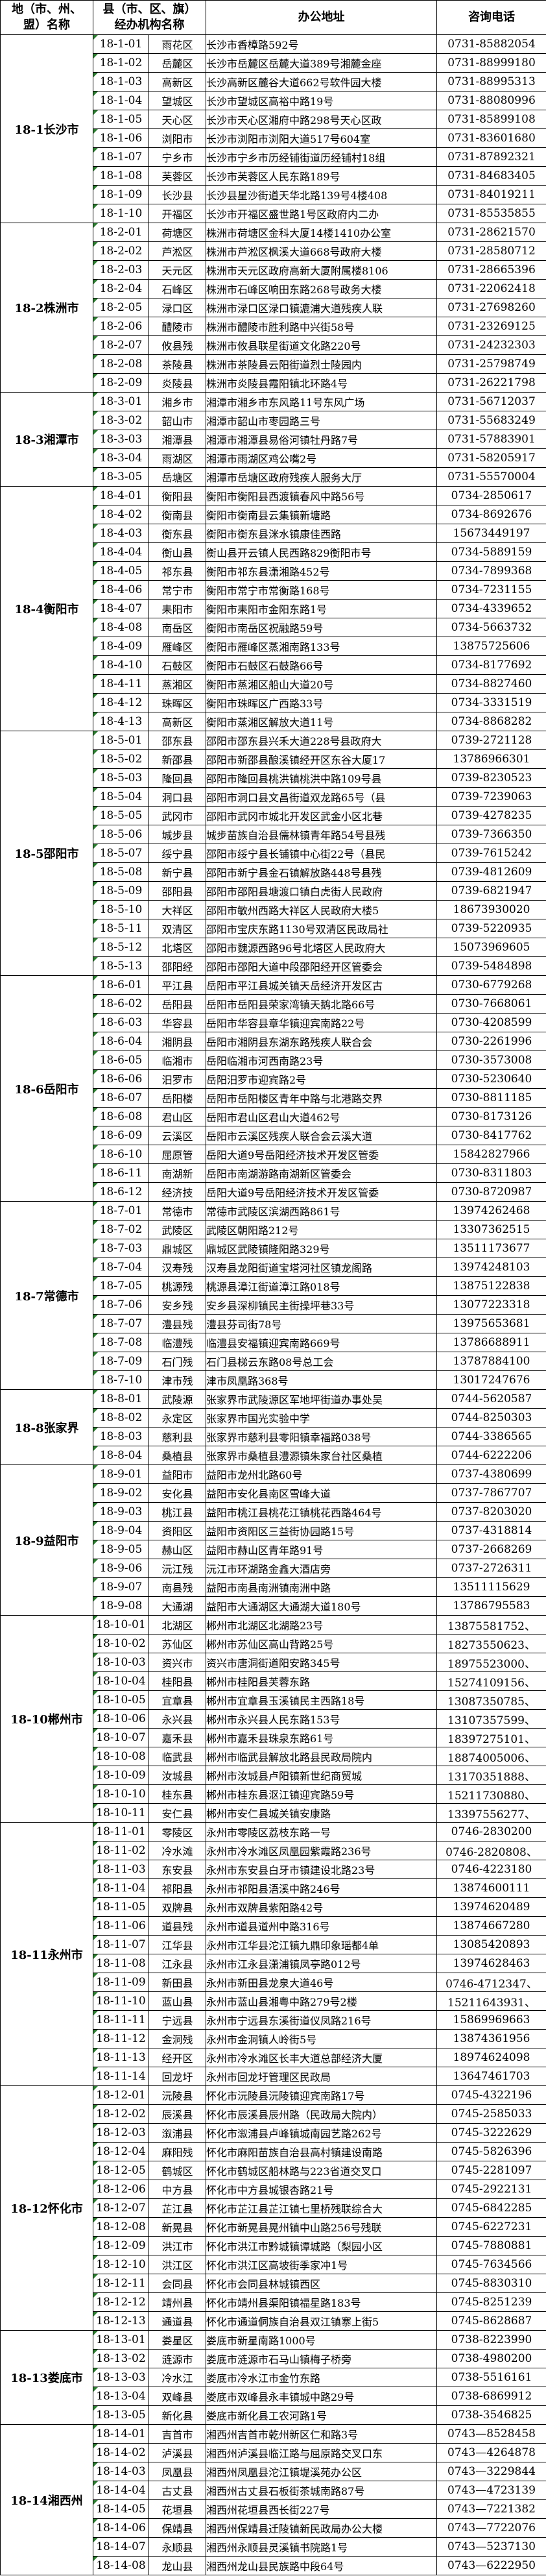 The image size is (546, 2576). I want to click on phone-cell: 13874600111, so click(491, 1888).